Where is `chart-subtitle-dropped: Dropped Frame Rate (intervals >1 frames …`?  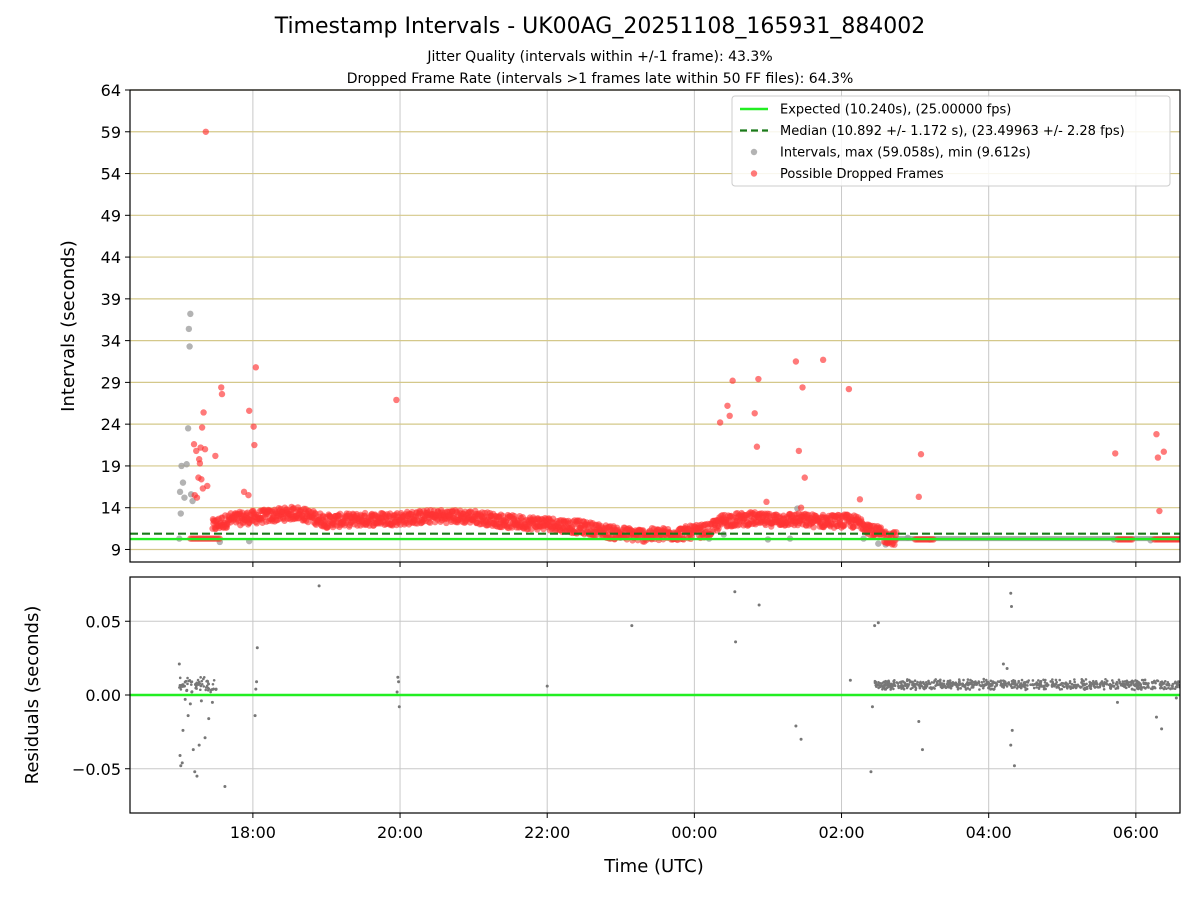 chart-subtitle-dropped: Dropped Frame Rate (intervals >1 frames … is located at coordinates (600, 79).